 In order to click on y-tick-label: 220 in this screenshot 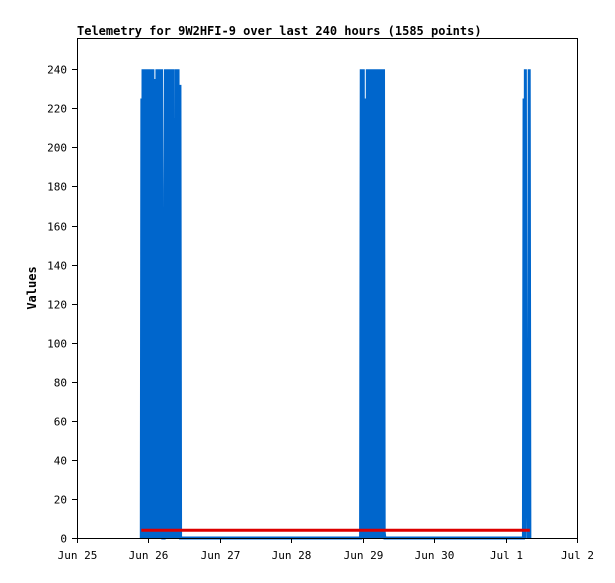, I will do `click(57, 109)`.